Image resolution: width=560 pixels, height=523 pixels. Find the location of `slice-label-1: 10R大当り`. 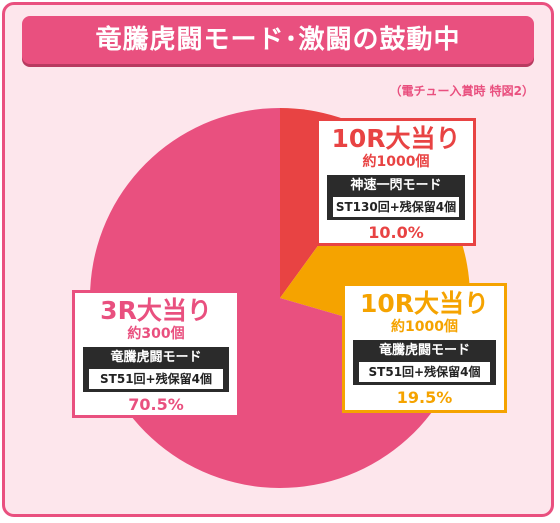

slice-label-1: 10R大当り is located at coordinates (424, 303).